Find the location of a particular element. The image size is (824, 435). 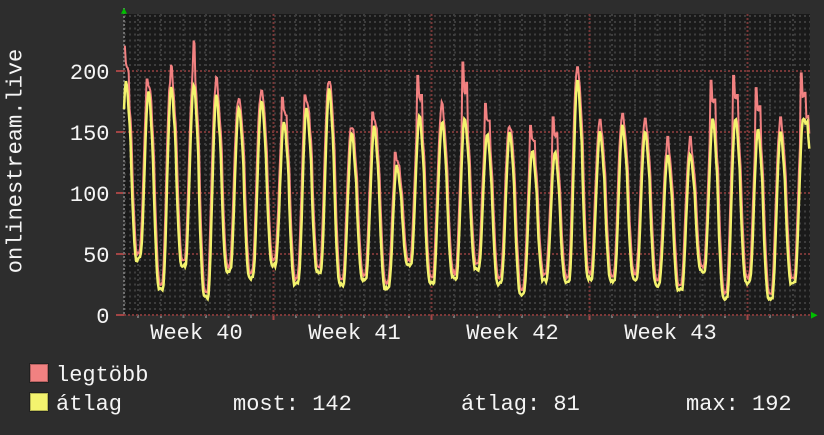

svg-text: Week 42 is located at coordinates (512, 333).